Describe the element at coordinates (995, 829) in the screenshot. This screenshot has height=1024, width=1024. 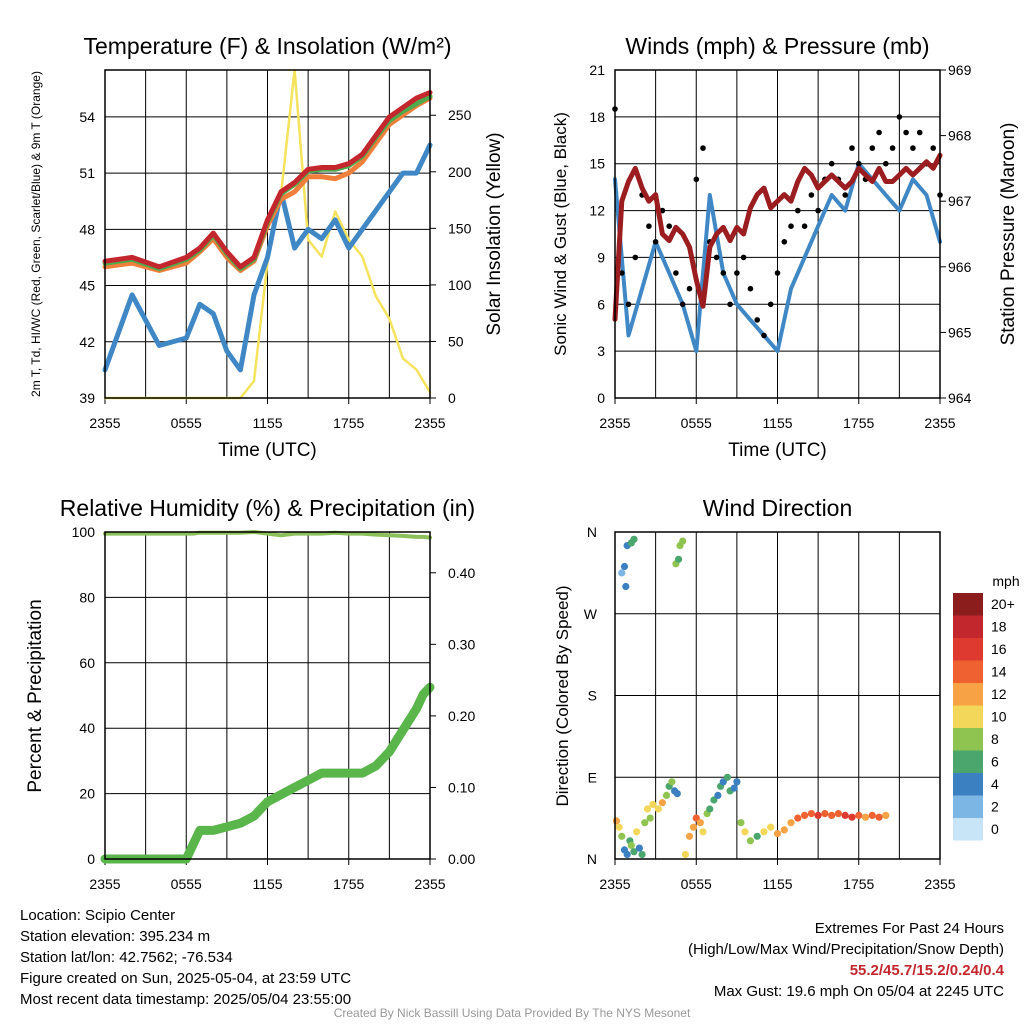
I see `legend-label: 0` at that location.